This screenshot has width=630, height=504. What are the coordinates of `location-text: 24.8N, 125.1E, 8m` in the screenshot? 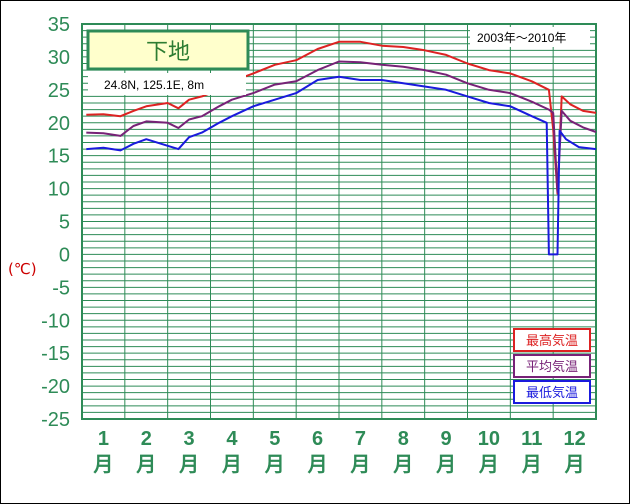 It's located at (154, 85).